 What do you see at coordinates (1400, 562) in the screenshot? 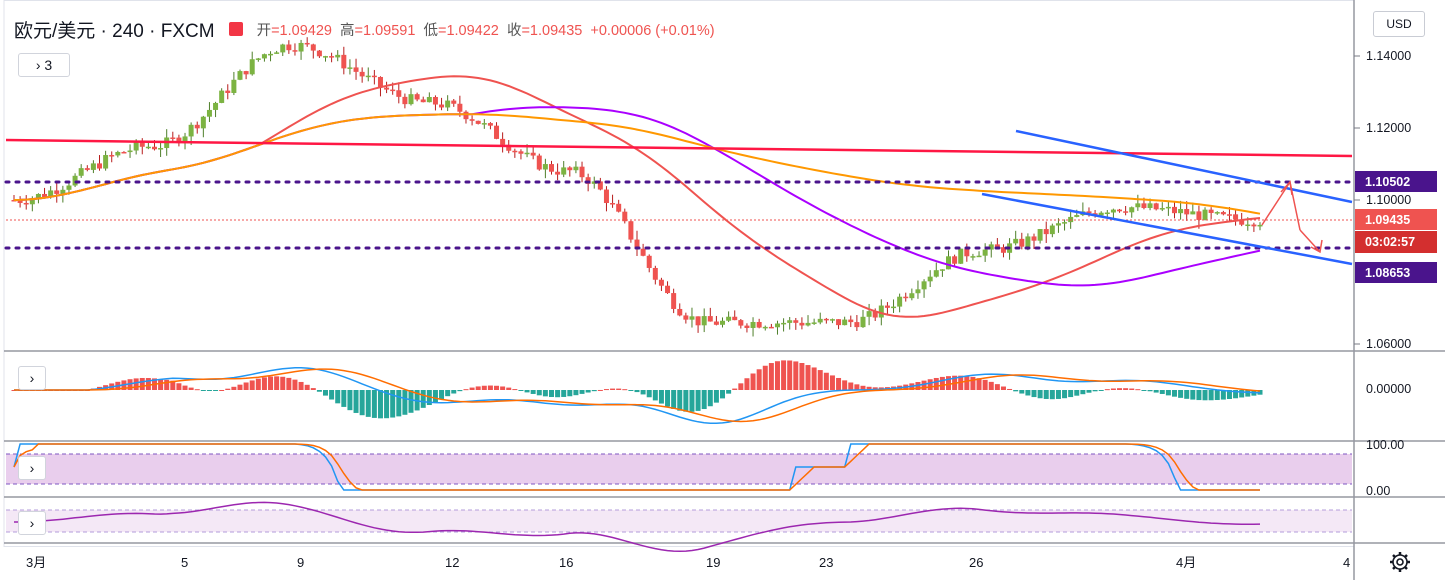
I see `settings-gear-icon` at bounding box center [1400, 562].